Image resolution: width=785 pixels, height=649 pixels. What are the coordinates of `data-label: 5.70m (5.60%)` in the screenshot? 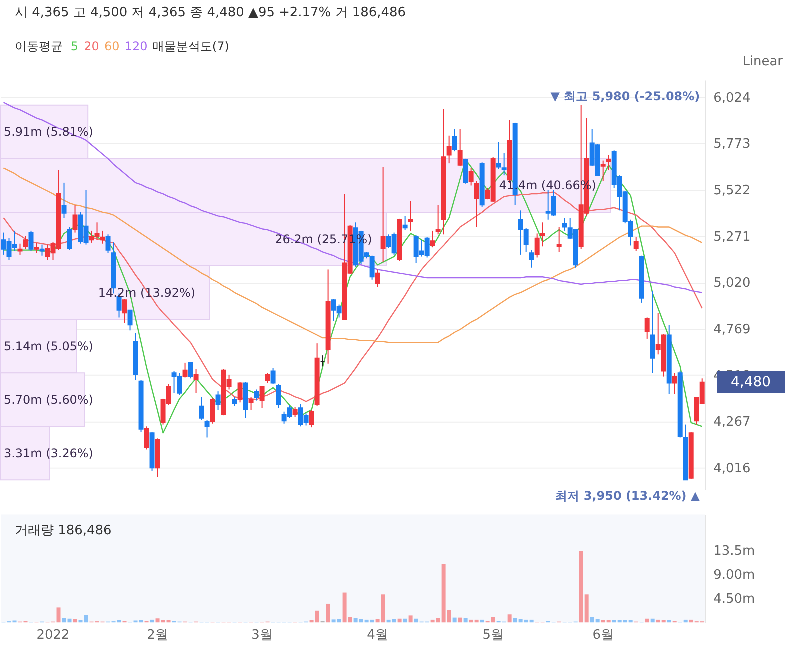 It's located at (49, 399).